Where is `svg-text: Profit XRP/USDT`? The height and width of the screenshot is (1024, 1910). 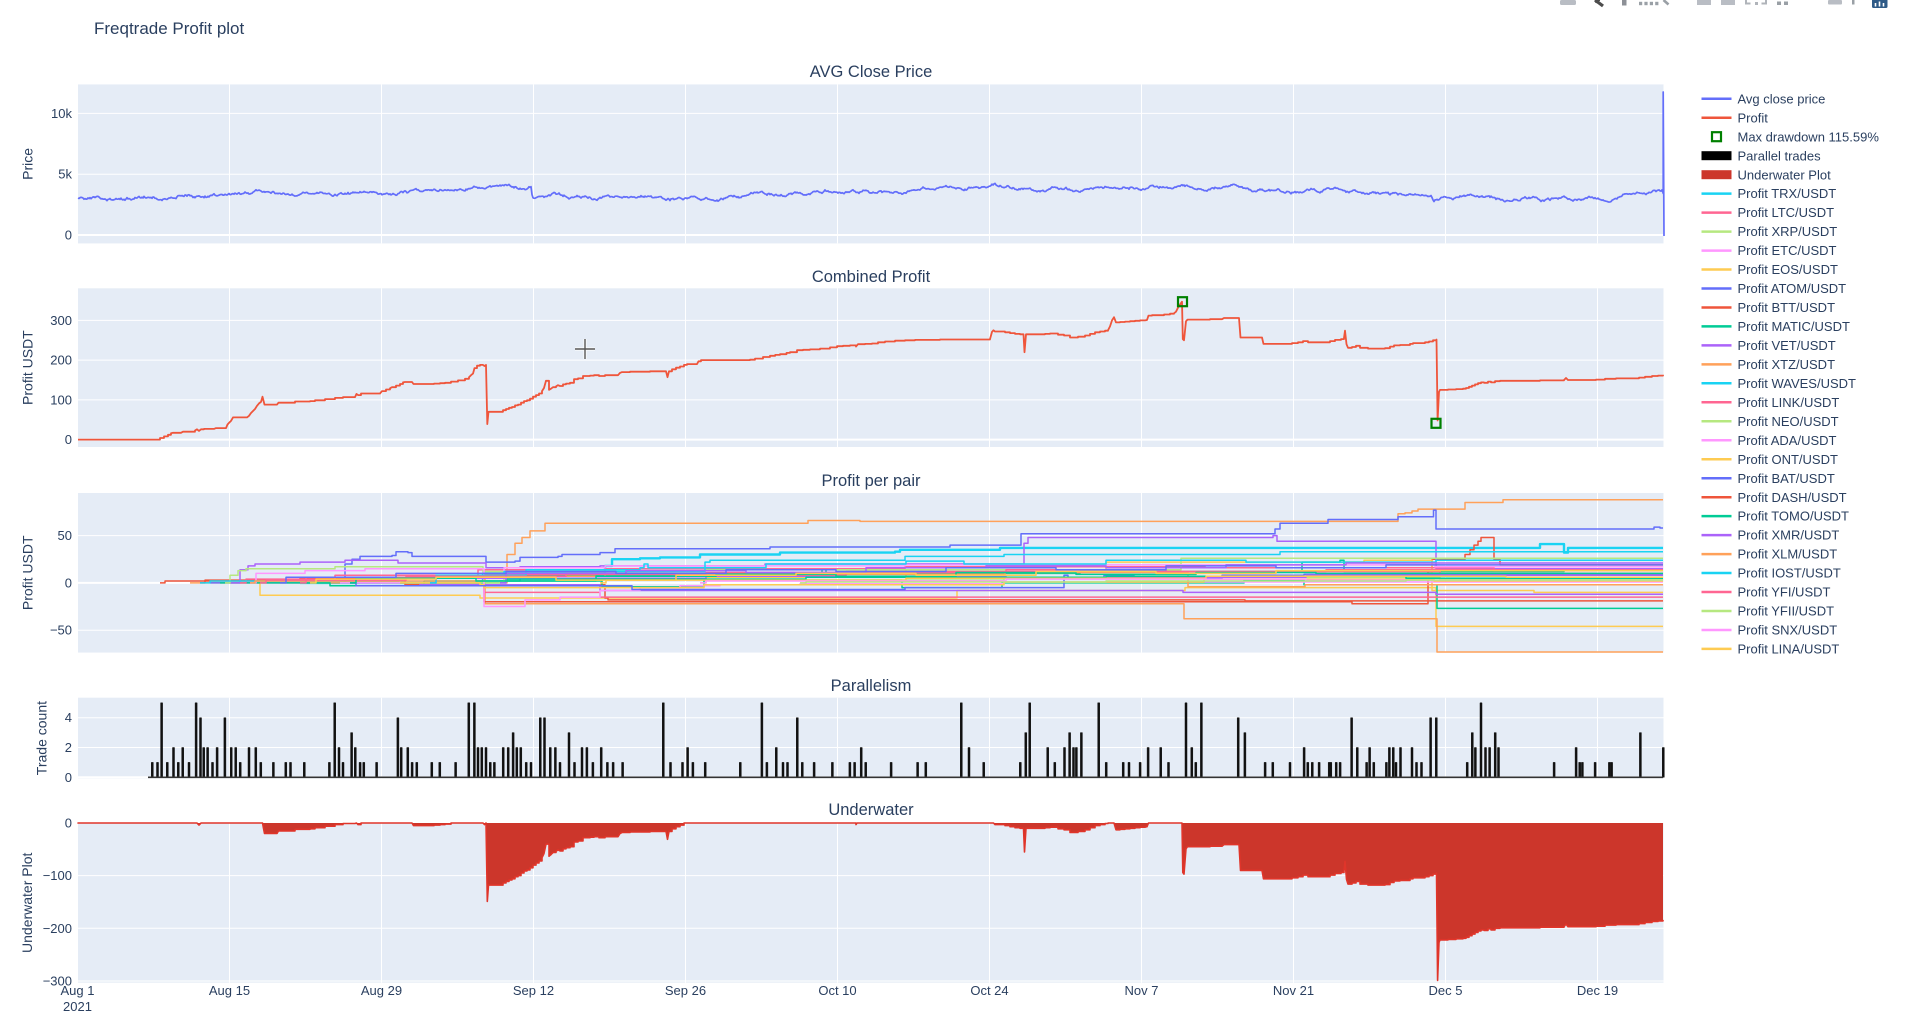
svg-text: Profit XRP/USDT is located at coordinates (1788, 231).